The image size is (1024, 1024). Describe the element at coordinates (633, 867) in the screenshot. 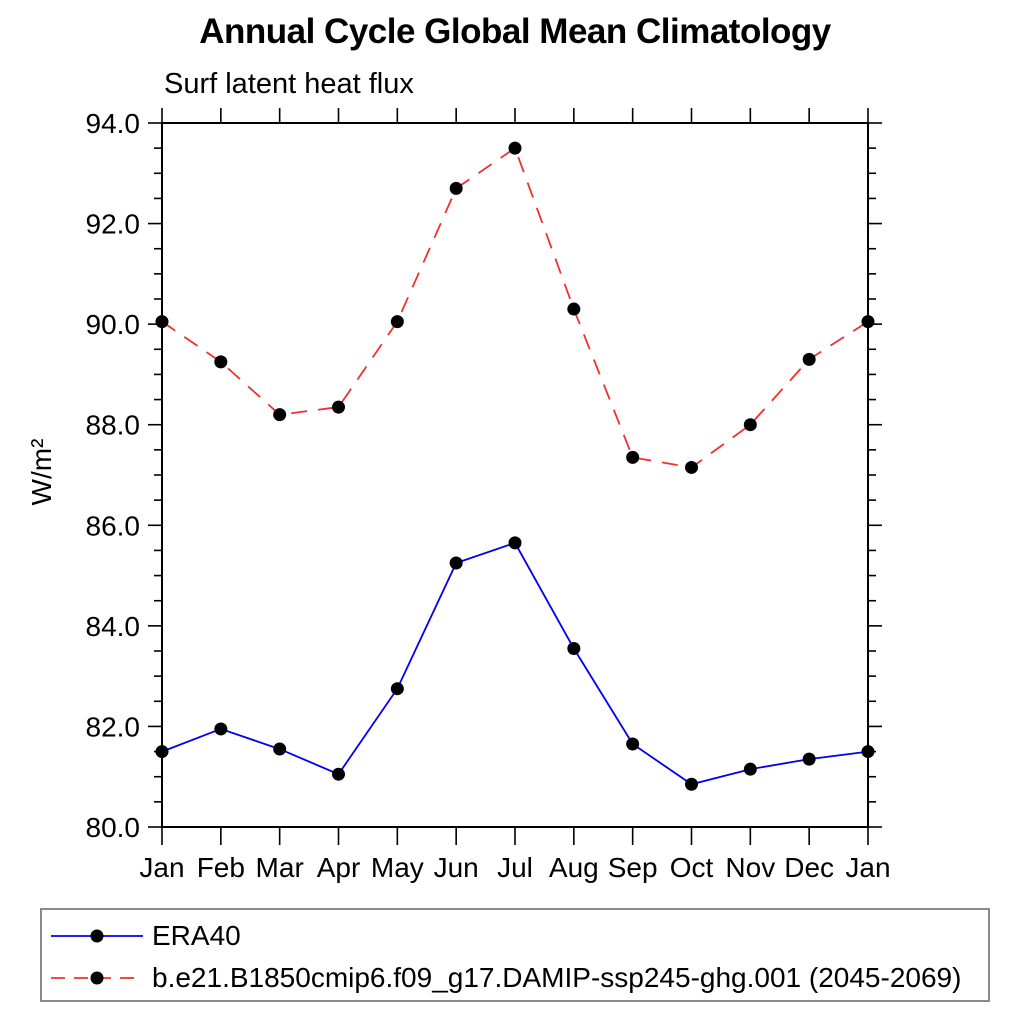

I see `x-axis-tick-label: Sep` at that location.